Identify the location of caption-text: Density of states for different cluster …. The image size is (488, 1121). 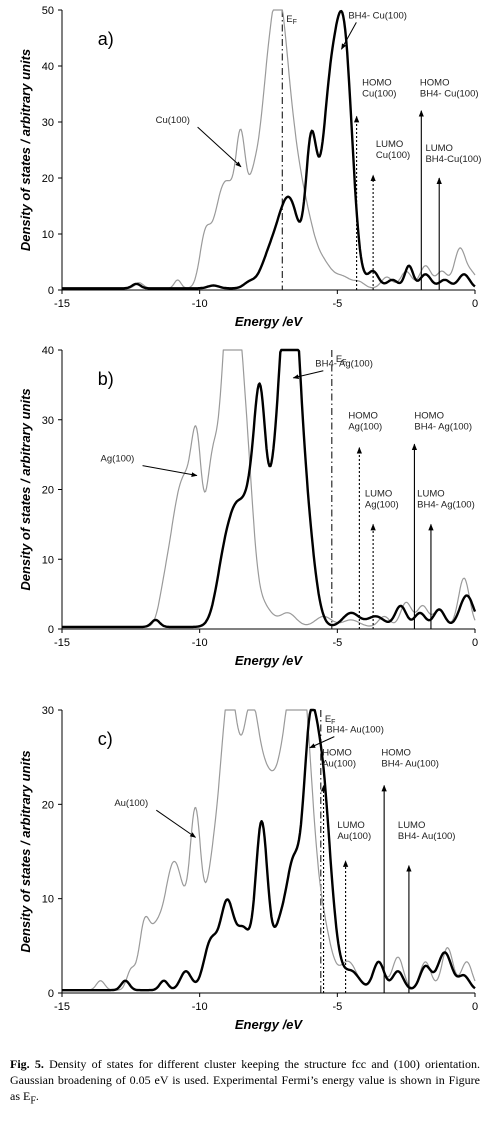
(245, 1080).